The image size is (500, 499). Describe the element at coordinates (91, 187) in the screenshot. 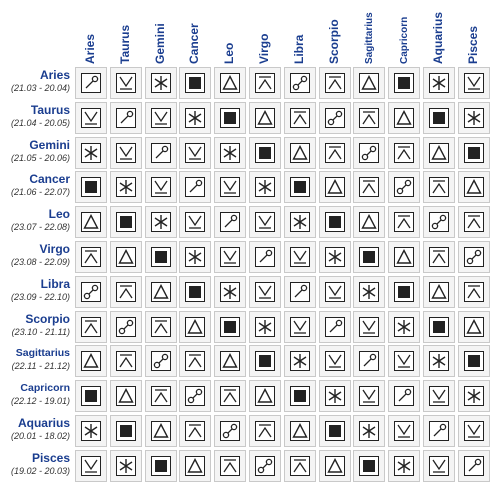

I see `grid-cell-cancer-aries` at that location.